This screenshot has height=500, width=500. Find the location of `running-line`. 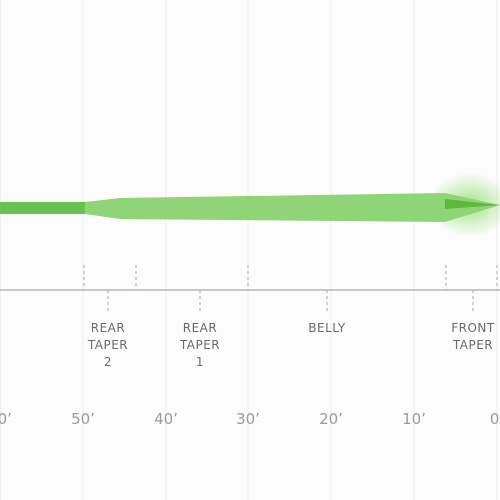

running-line is located at coordinates (42, 208).